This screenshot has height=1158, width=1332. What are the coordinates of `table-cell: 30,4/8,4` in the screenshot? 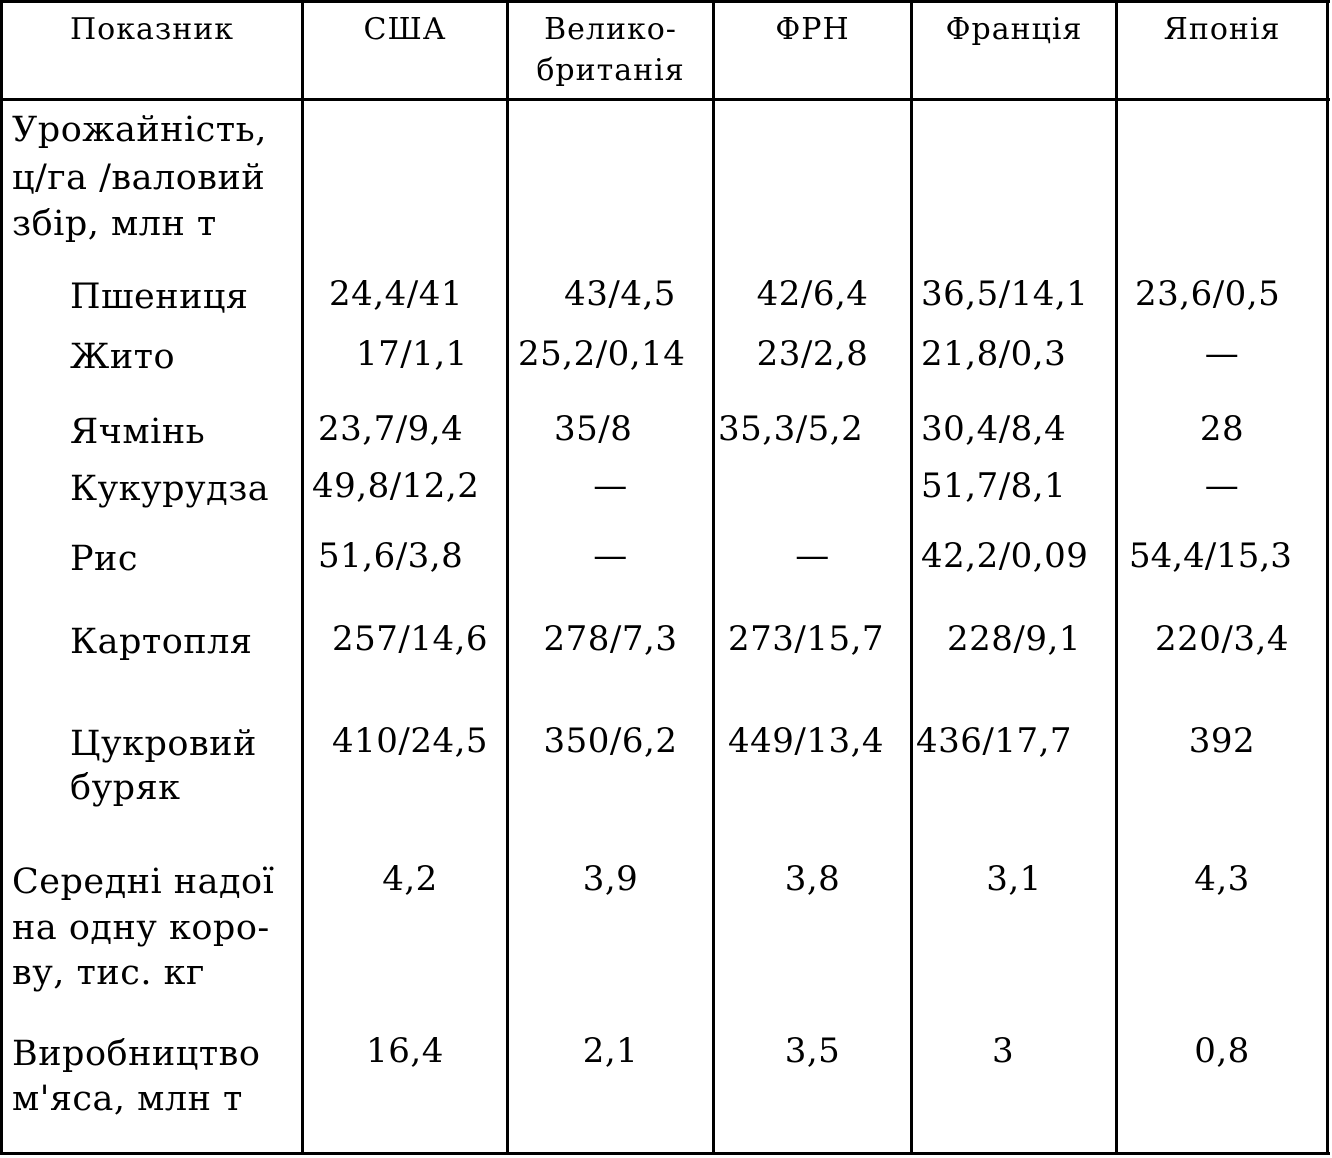 It's located at (994, 429).